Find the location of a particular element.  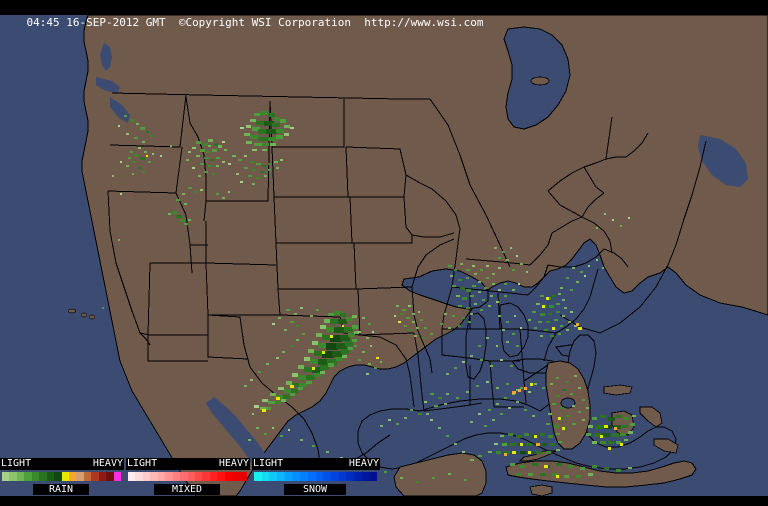

gulf-of-california is located at coordinates (242, 446).